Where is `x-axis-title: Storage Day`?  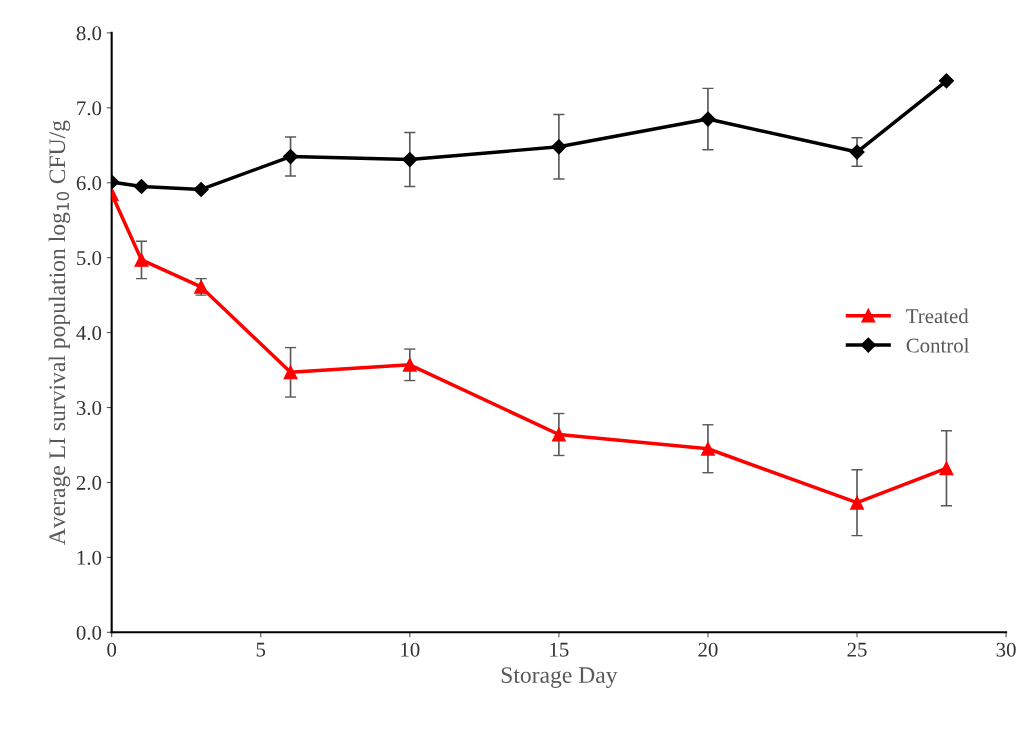 x-axis-title: Storage Day is located at coordinates (559, 677).